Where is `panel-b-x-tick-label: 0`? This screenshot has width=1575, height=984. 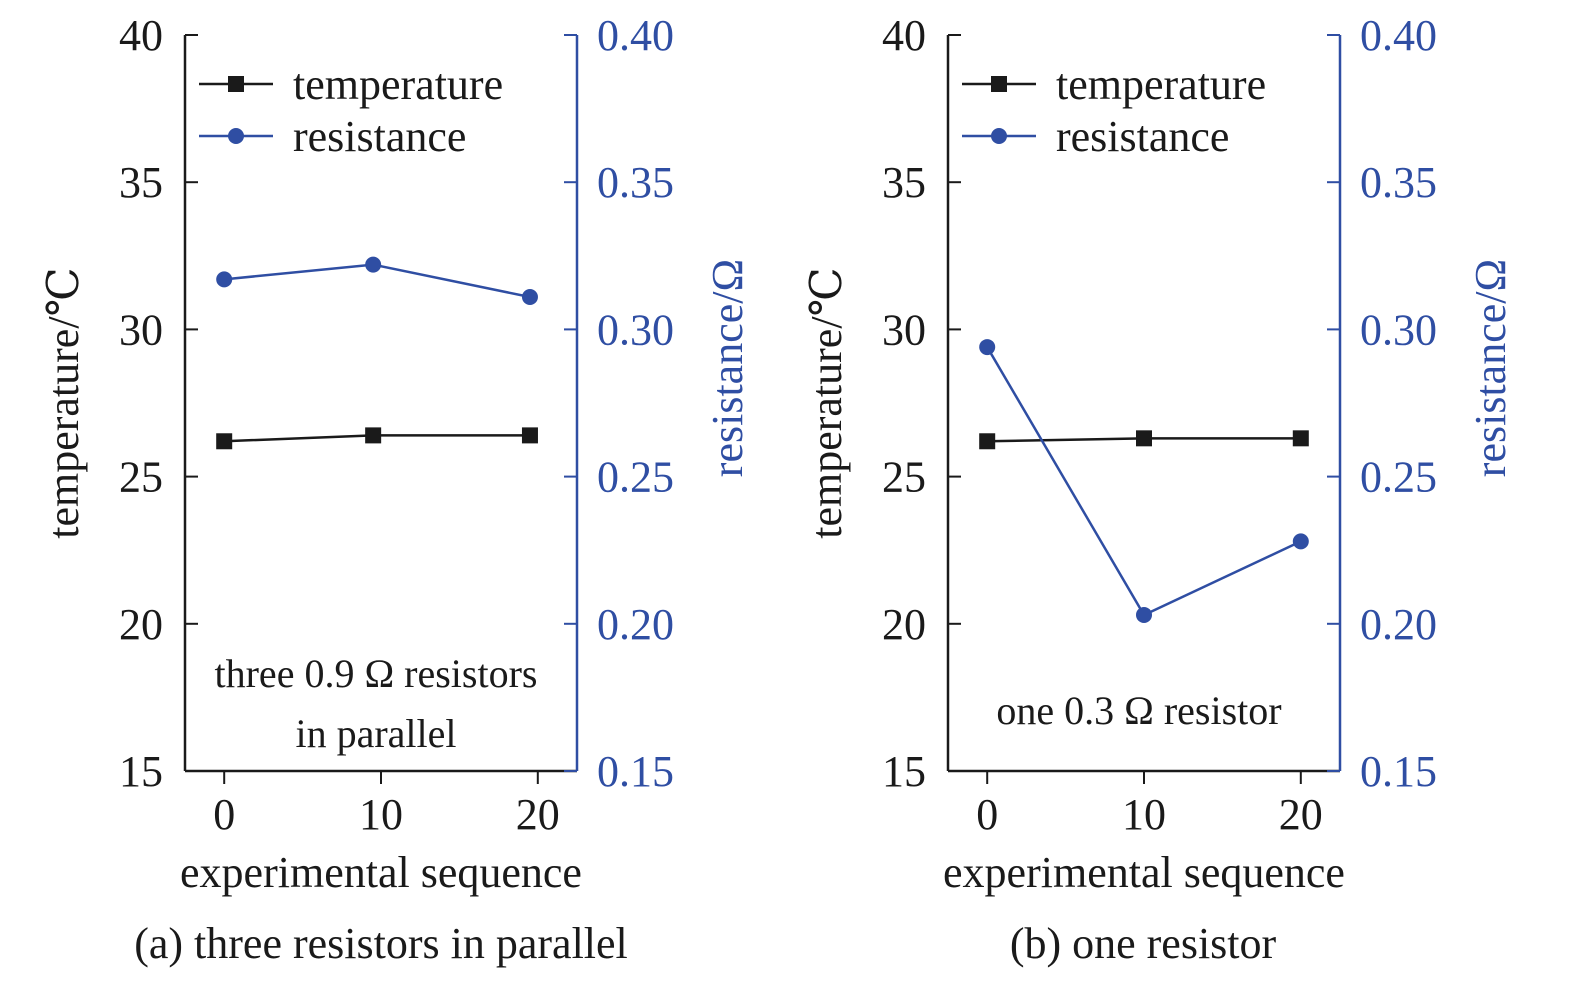 panel-b-x-tick-label: 0 is located at coordinates (987, 814).